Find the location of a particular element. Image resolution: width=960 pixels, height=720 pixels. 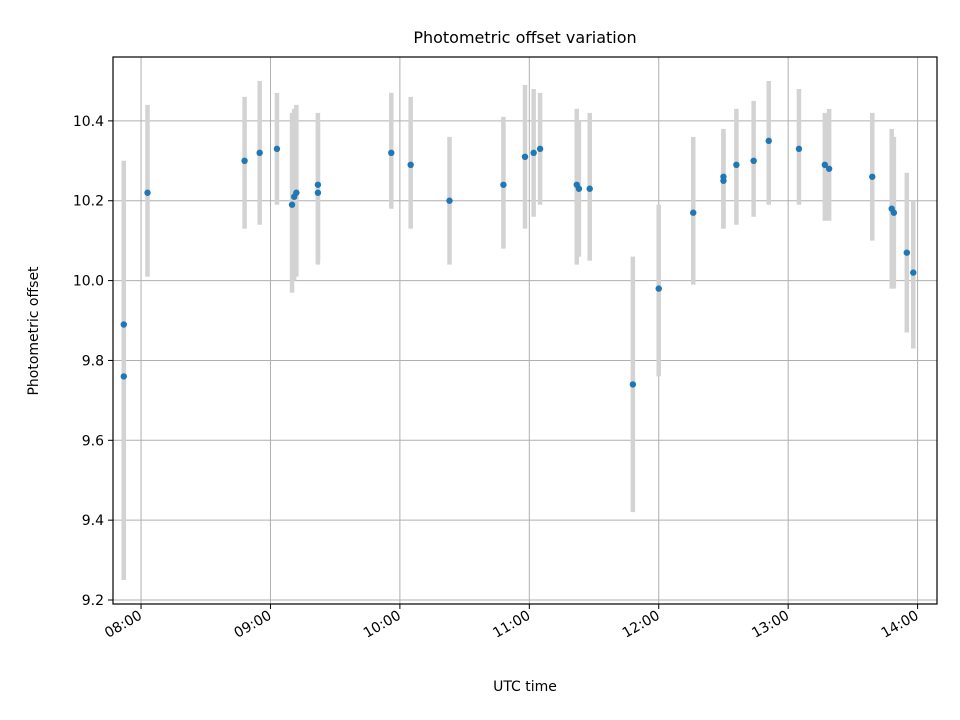

x-tick-label: 09:00 is located at coordinates (253, 625).